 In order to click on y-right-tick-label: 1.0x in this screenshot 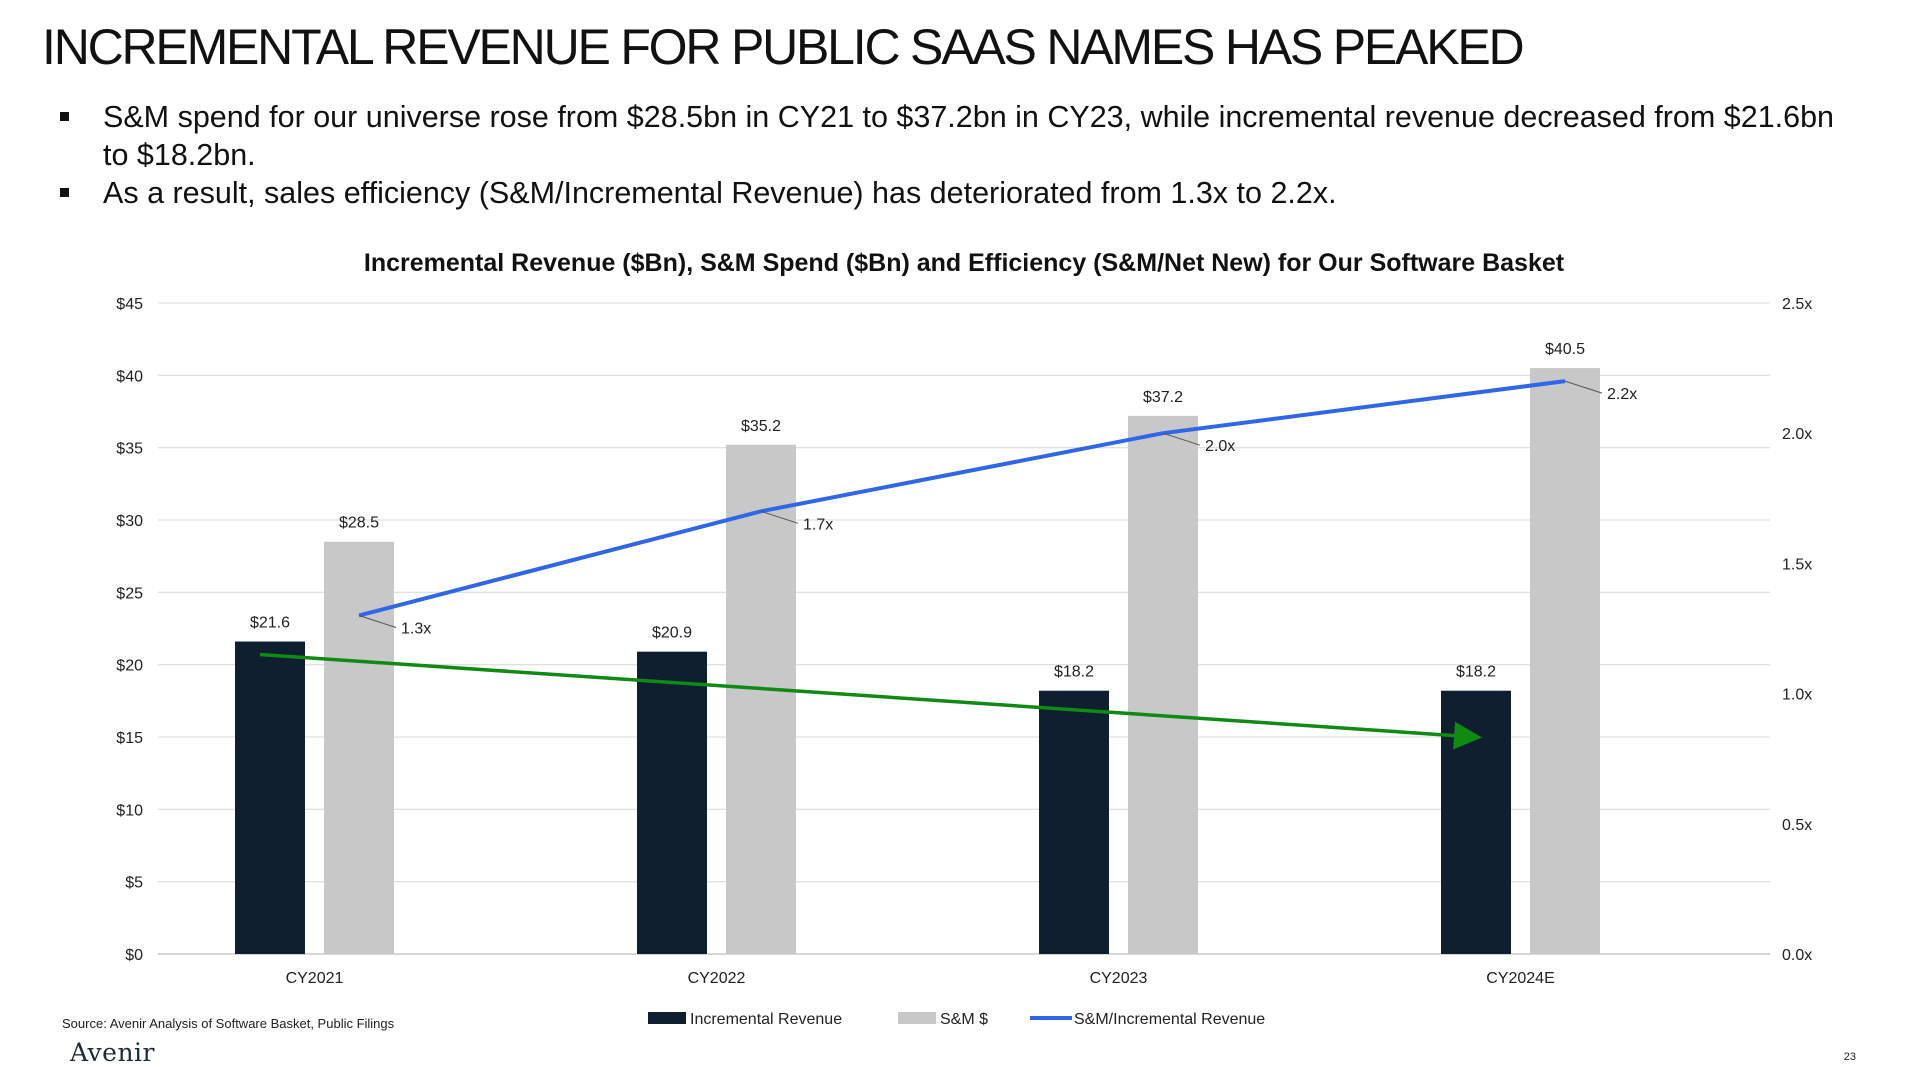, I will do `click(1797, 695)`.